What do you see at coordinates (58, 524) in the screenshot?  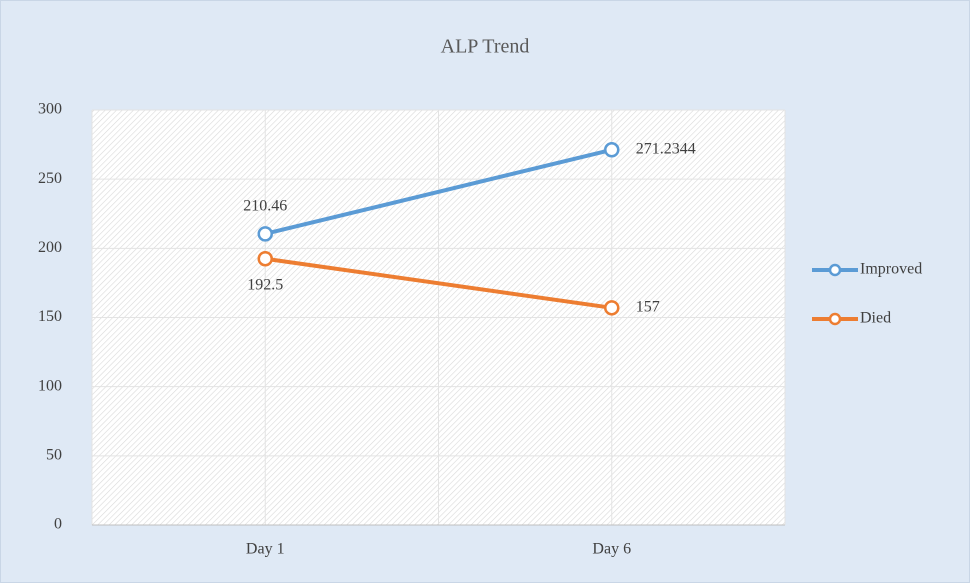 I see `y-tick-label: 0` at bounding box center [58, 524].